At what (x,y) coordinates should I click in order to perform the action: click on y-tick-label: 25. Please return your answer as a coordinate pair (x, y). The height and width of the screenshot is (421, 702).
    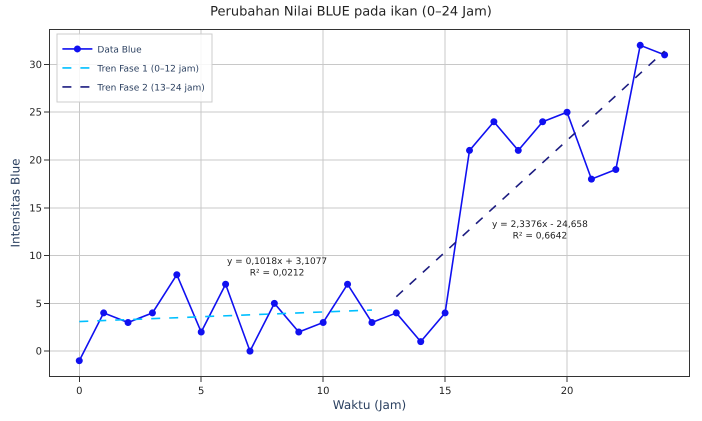
    Looking at the image, I should click on (35, 113).